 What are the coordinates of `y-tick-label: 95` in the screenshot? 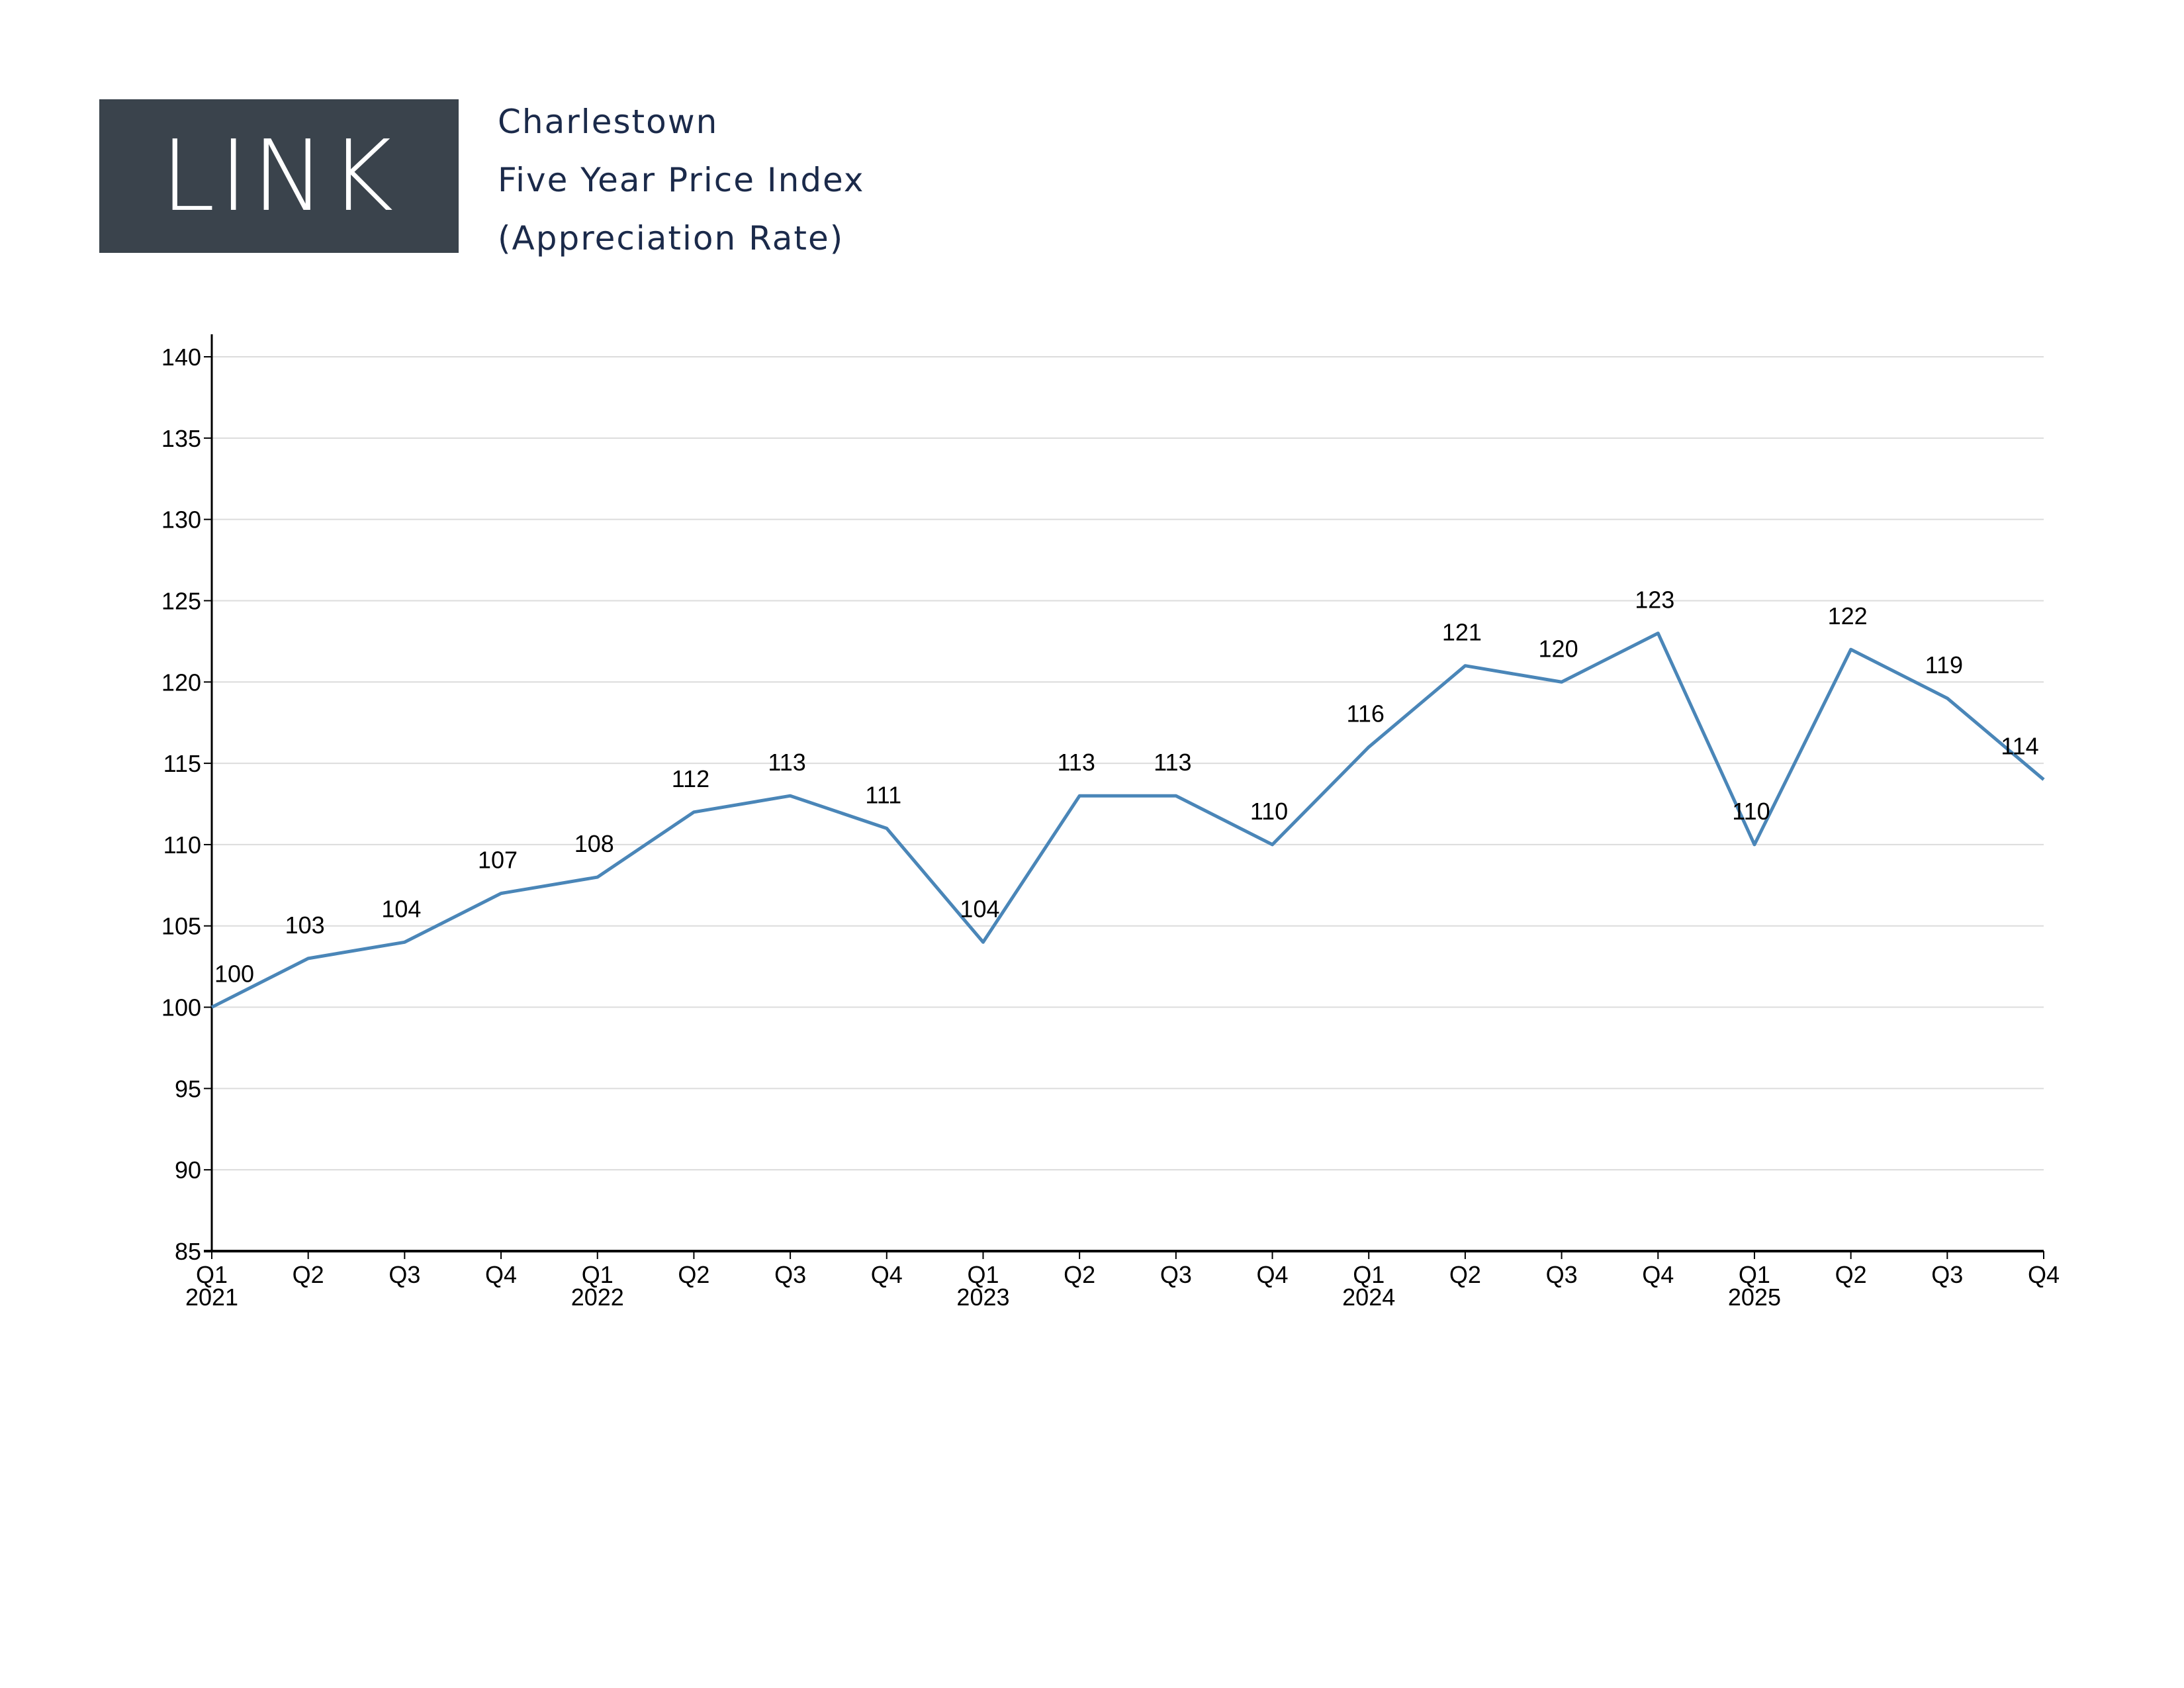 It's located at (188, 1088).